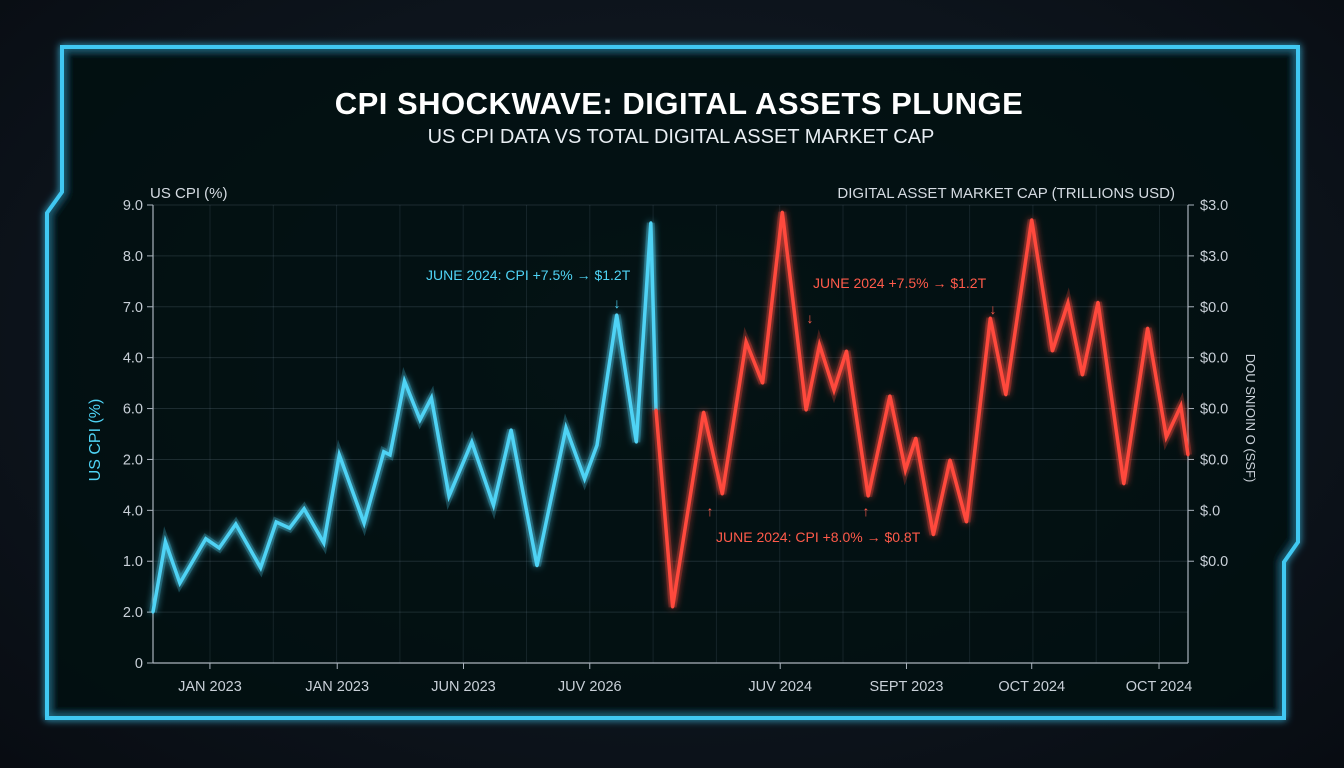 This screenshot has width=1344, height=768. What do you see at coordinates (1210, 511) in the screenshot?
I see `y2-tick-label: $.0` at bounding box center [1210, 511].